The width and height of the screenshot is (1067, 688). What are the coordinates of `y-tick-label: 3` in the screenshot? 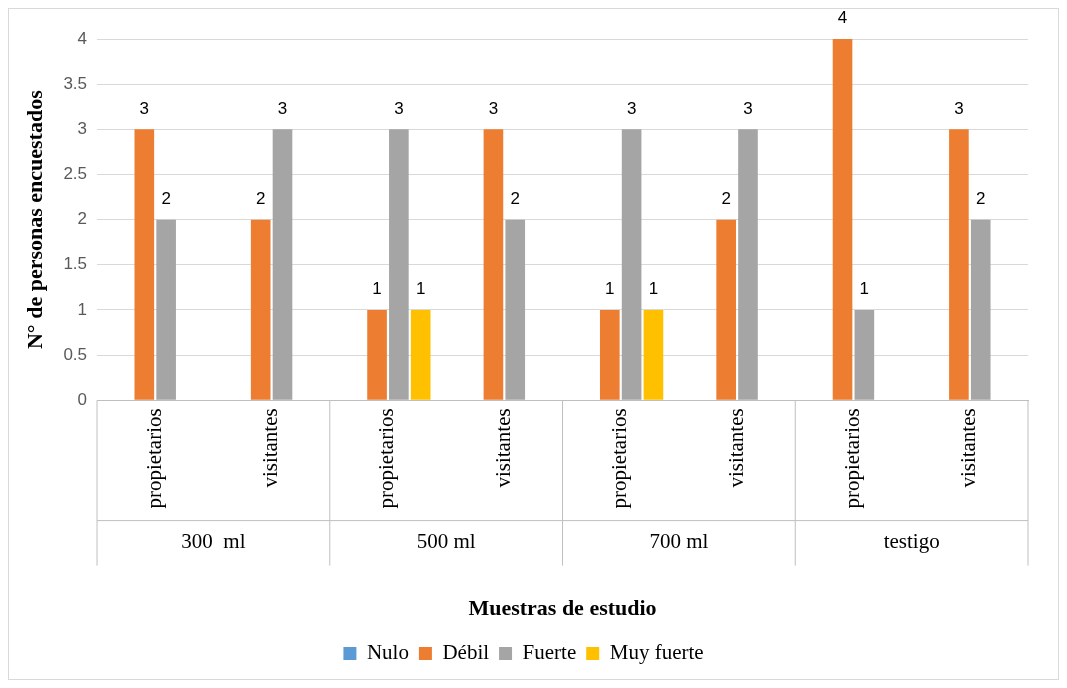 It's located at (82, 129).